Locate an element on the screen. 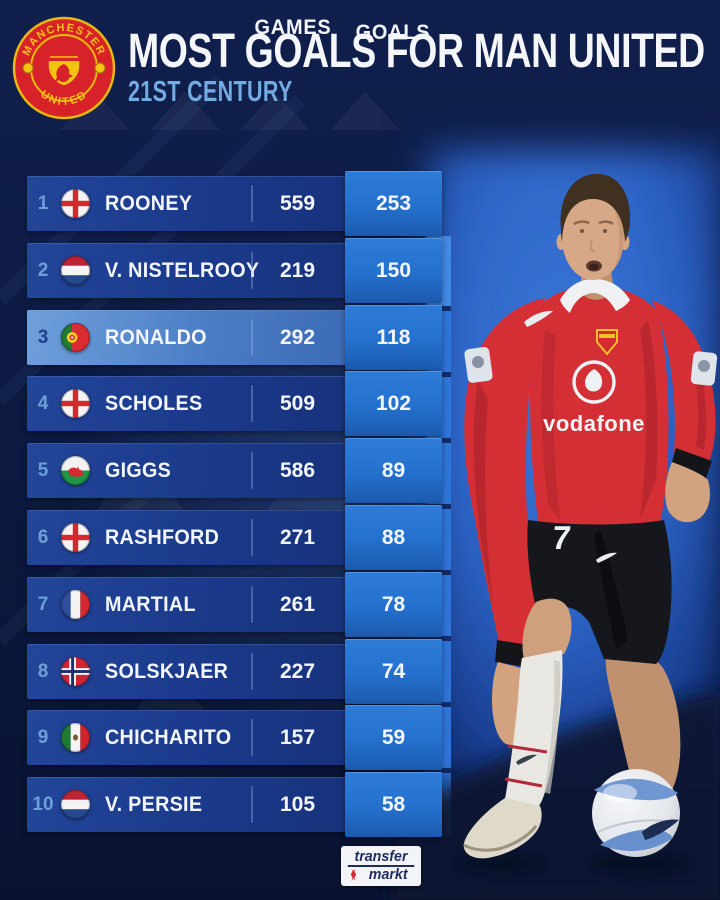 Image resolution: width=720 pixels, height=900 pixels. player-name: V. PERSIE is located at coordinates (154, 804).